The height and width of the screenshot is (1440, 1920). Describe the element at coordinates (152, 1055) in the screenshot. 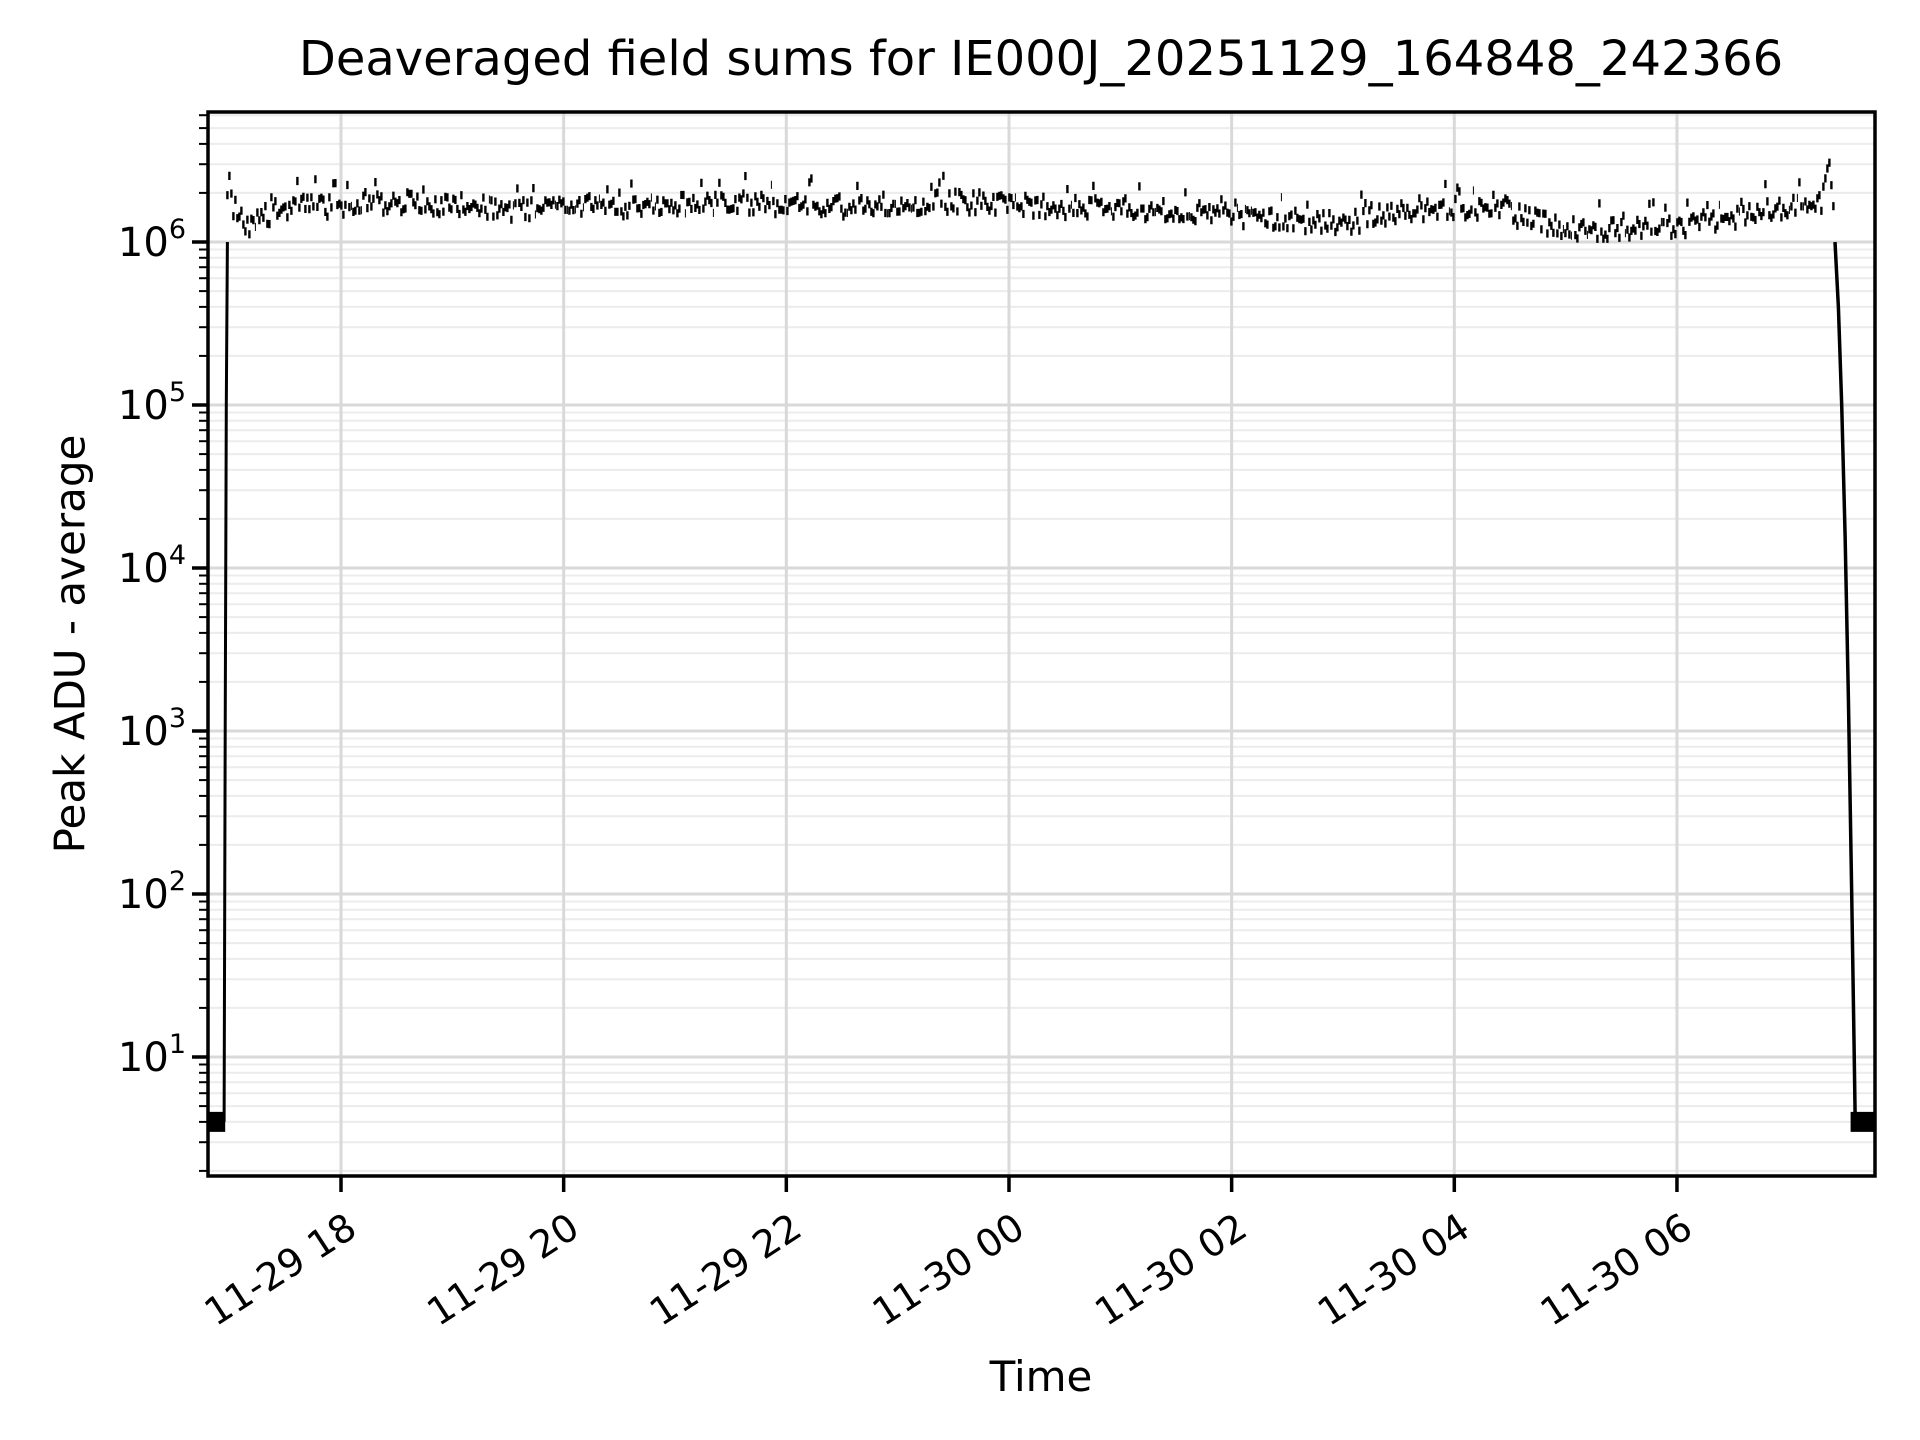

I see `y-tick-label: 10¹` at that location.